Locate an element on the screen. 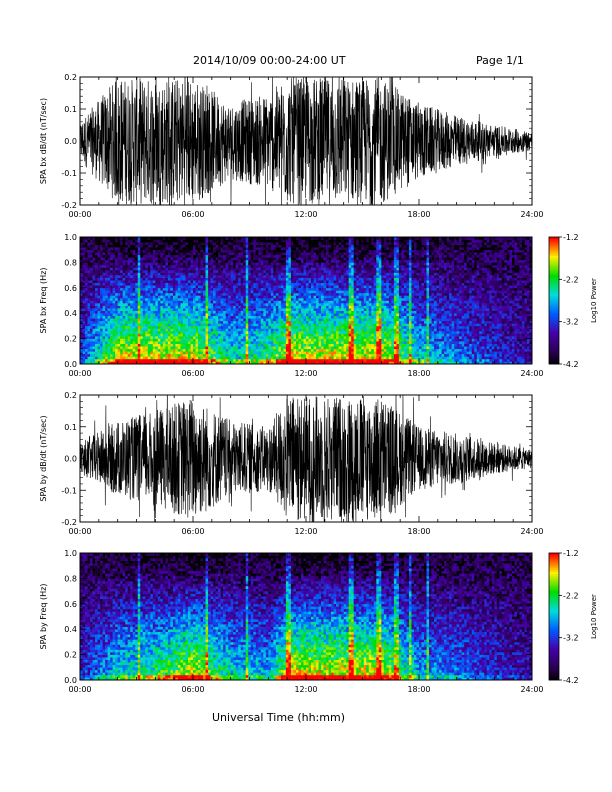 The image size is (612, 792). waveform-series is located at coordinates (306, 141).